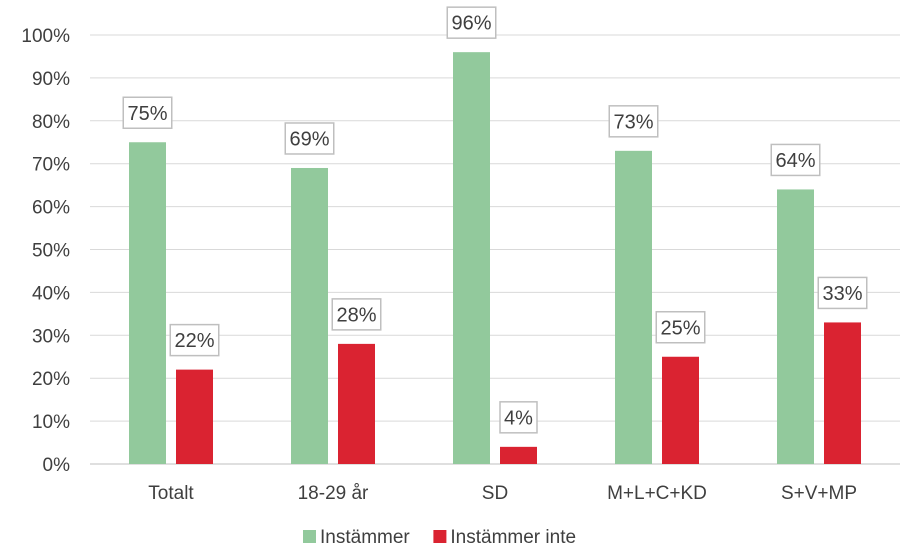 This screenshot has height=560, width=912. What do you see at coordinates (51, 336) in the screenshot?
I see `y-tick-label: 30%` at bounding box center [51, 336].